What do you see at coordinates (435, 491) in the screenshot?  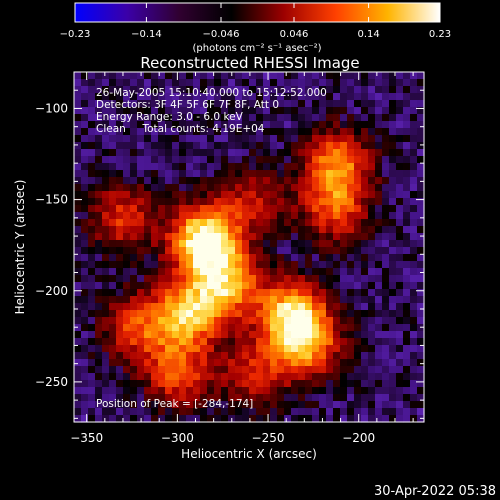 I see `timestamp: 30-Apr-2022 05:38` at bounding box center [435, 491].